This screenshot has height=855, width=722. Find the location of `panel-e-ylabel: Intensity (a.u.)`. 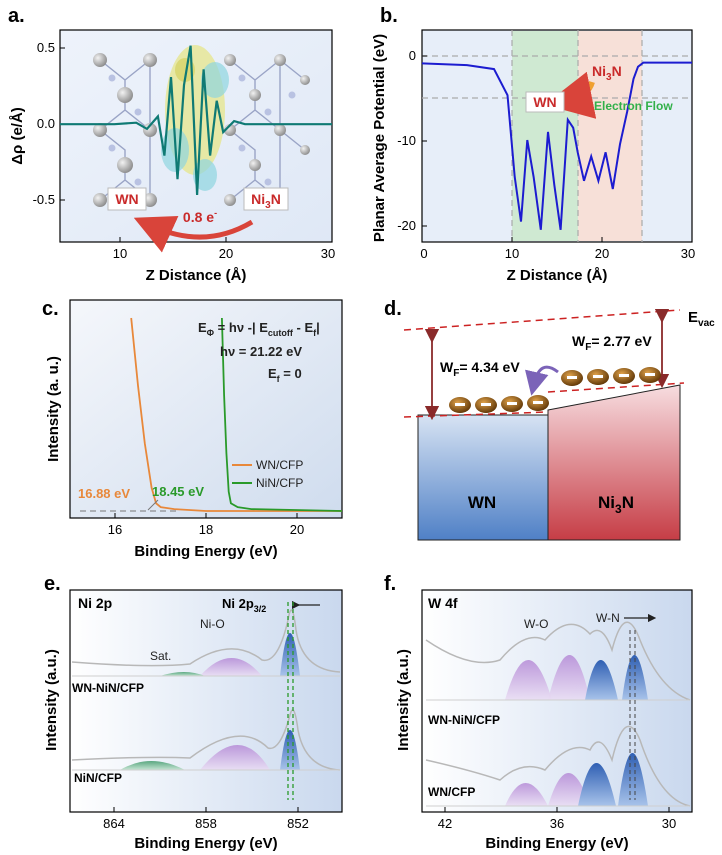

panel-e-ylabel: Intensity (a.u.) is located at coordinates (51, 700).